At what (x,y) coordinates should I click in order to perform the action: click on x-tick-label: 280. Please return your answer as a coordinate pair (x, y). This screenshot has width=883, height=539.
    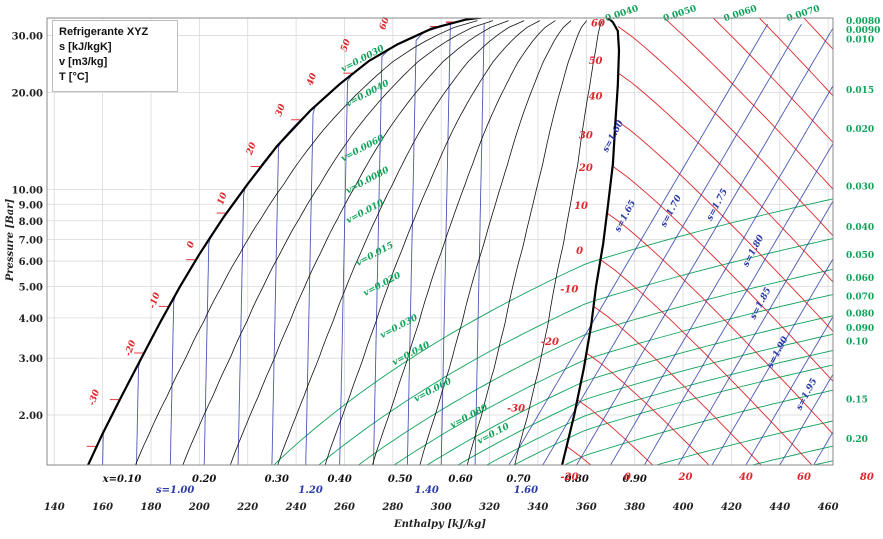
    Looking at the image, I should click on (392, 507).